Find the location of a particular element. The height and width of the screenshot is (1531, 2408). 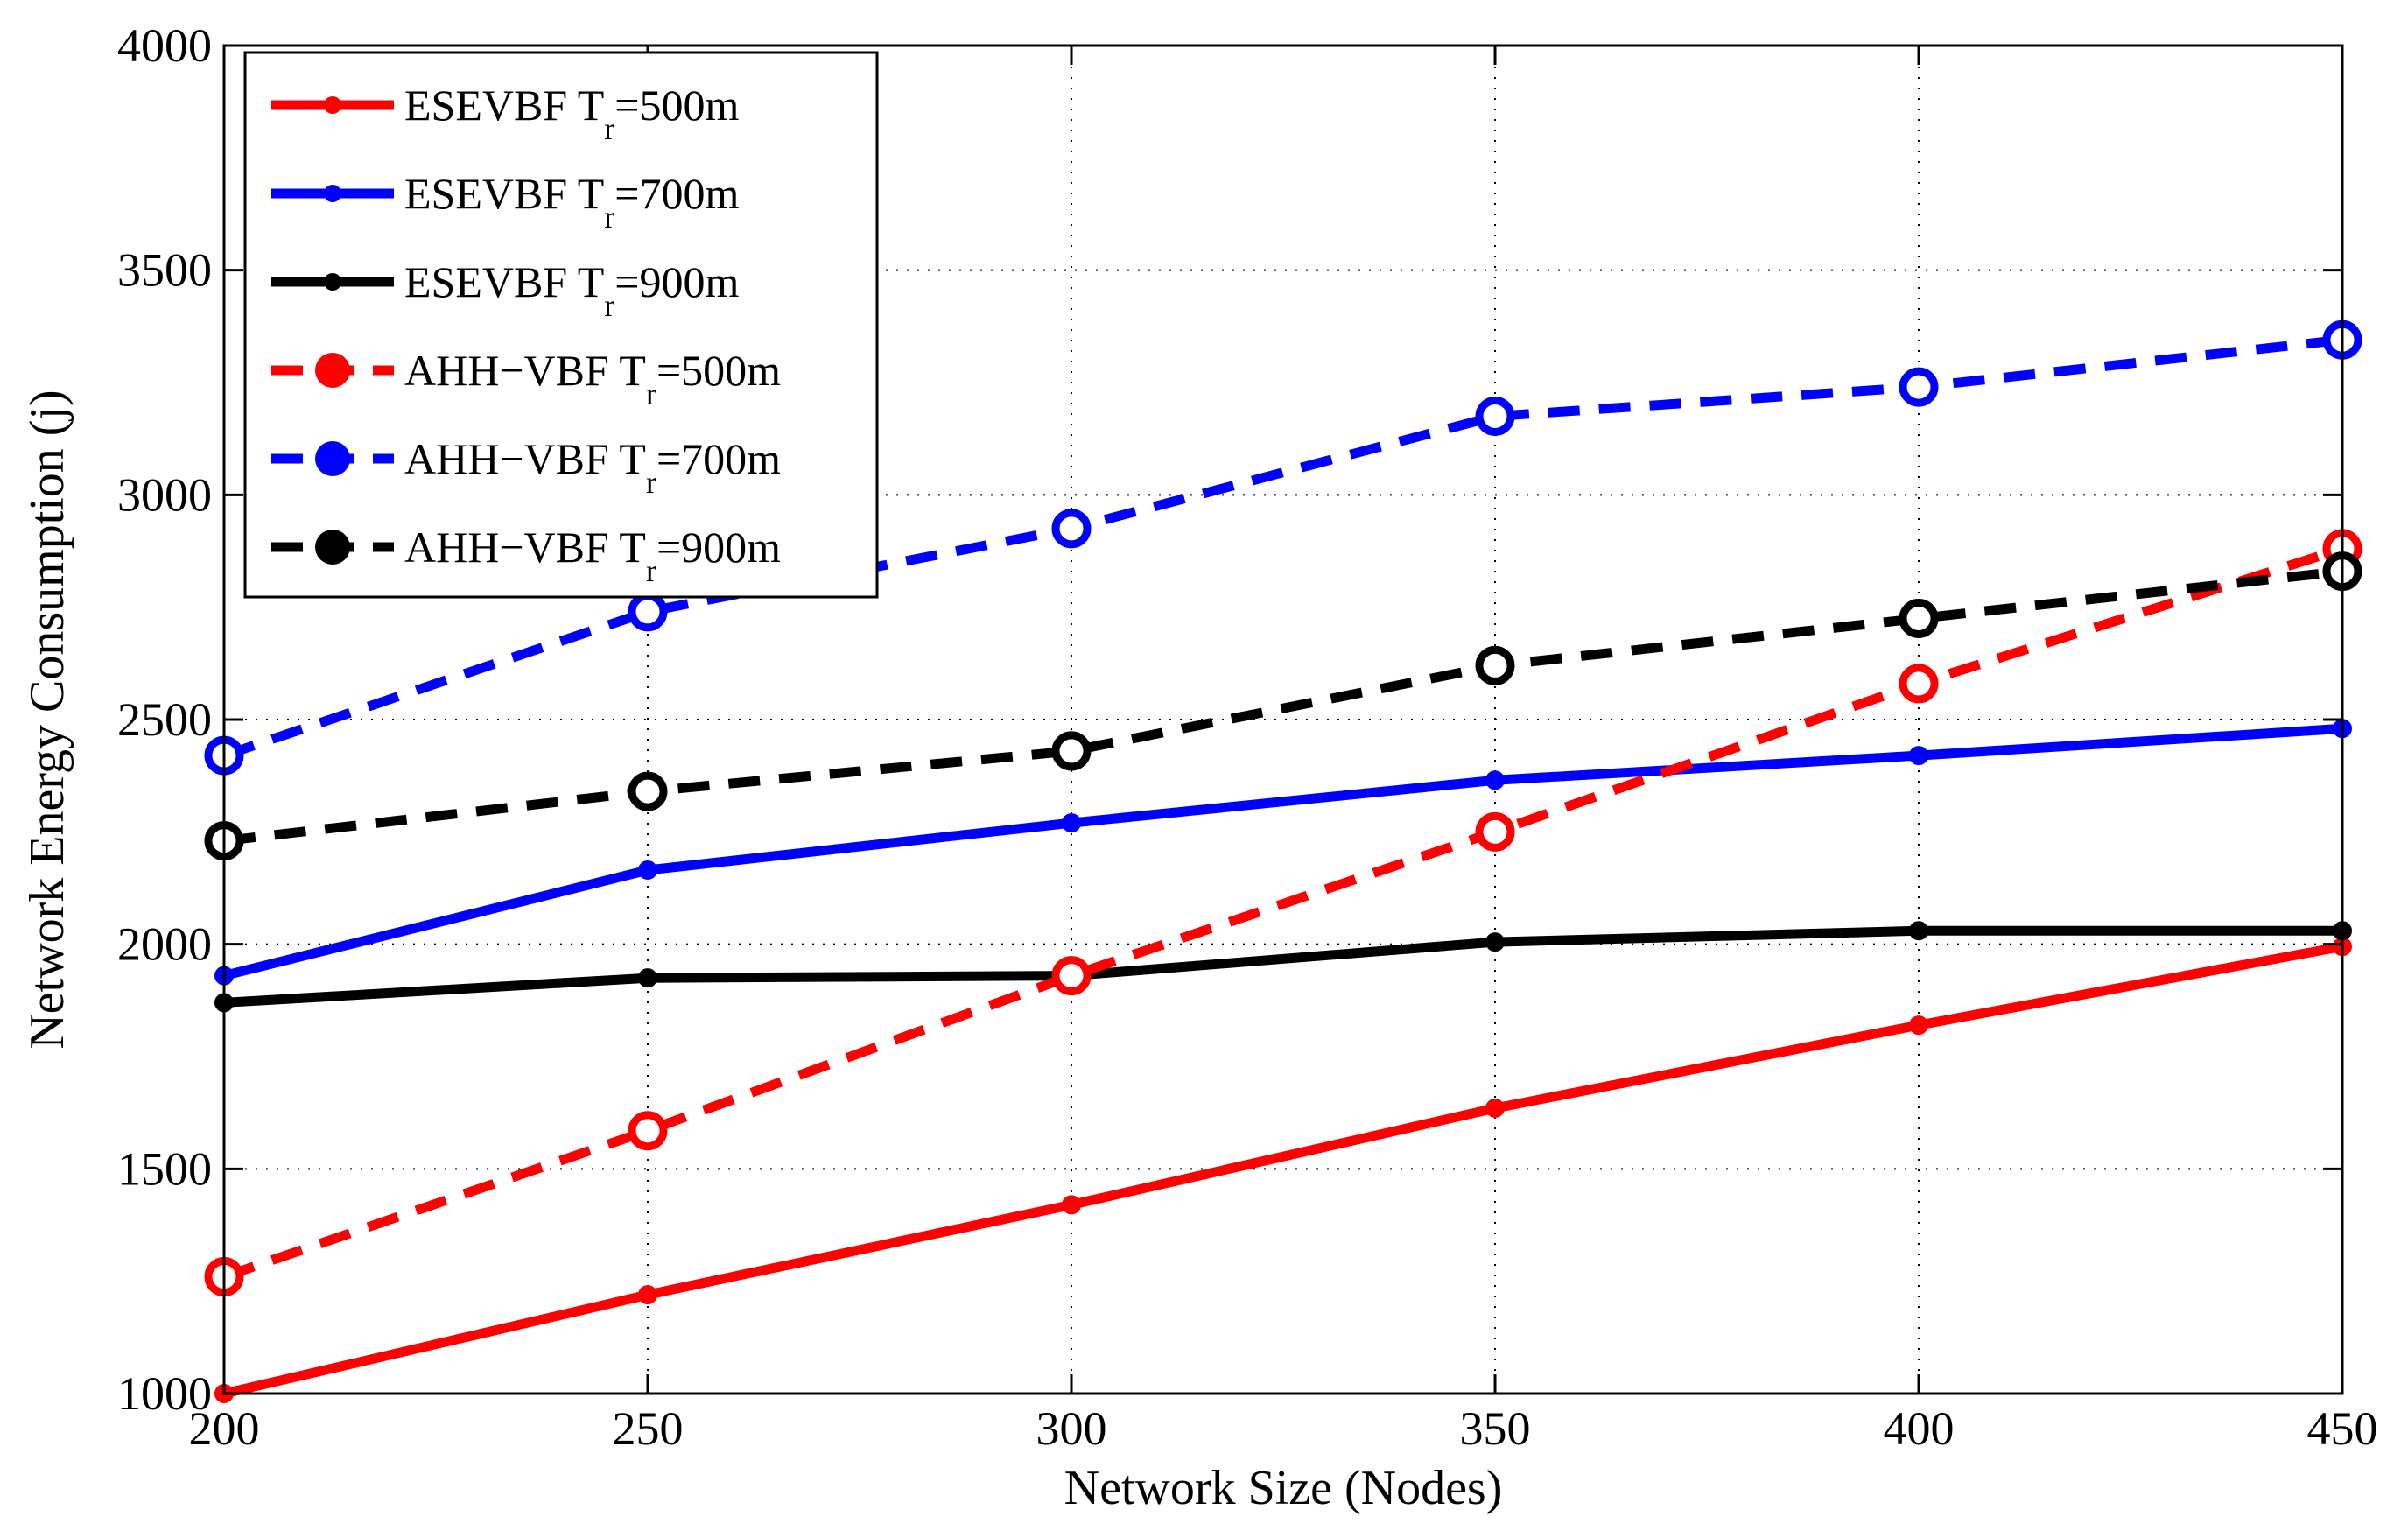

x-tick-label: 450 is located at coordinates (2342, 1429).